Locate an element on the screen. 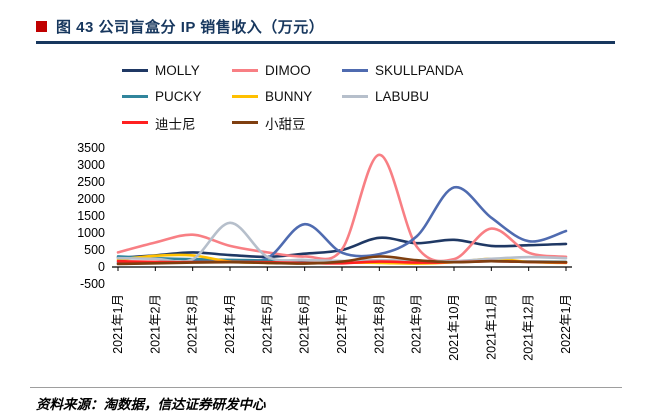 This screenshot has height=419, width=651. series-line-小甜豆 is located at coordinates (342, 260).